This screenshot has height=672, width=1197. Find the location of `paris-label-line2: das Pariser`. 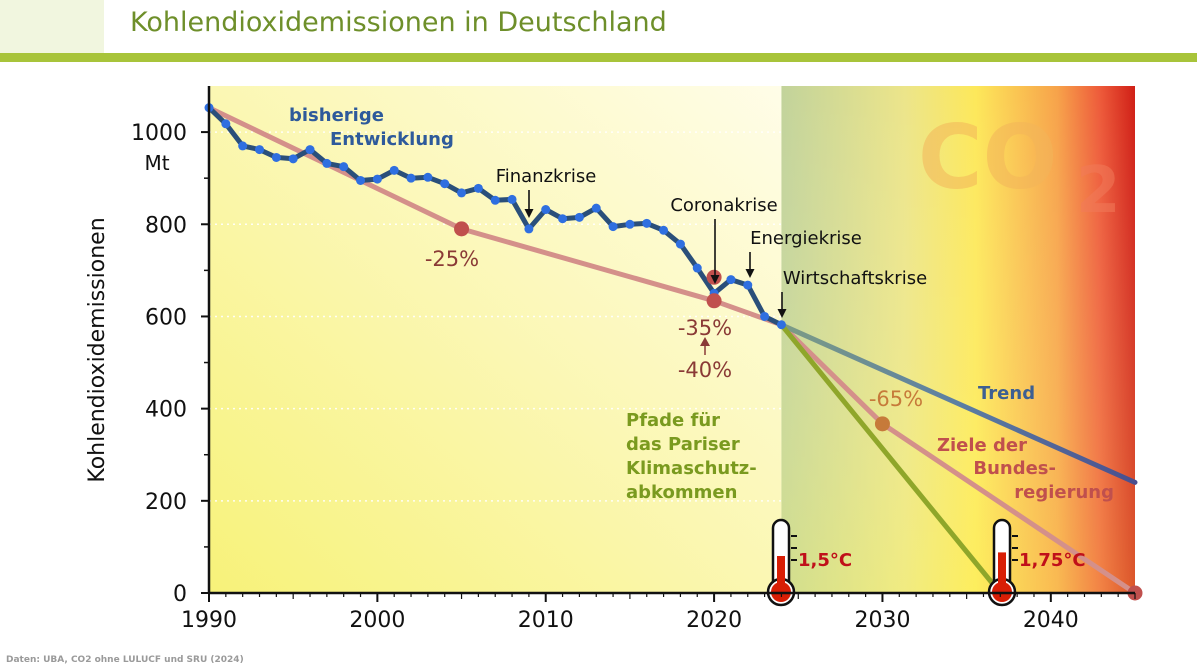

paris-label-line2: das Pariser is located at coordinates (683, 444).